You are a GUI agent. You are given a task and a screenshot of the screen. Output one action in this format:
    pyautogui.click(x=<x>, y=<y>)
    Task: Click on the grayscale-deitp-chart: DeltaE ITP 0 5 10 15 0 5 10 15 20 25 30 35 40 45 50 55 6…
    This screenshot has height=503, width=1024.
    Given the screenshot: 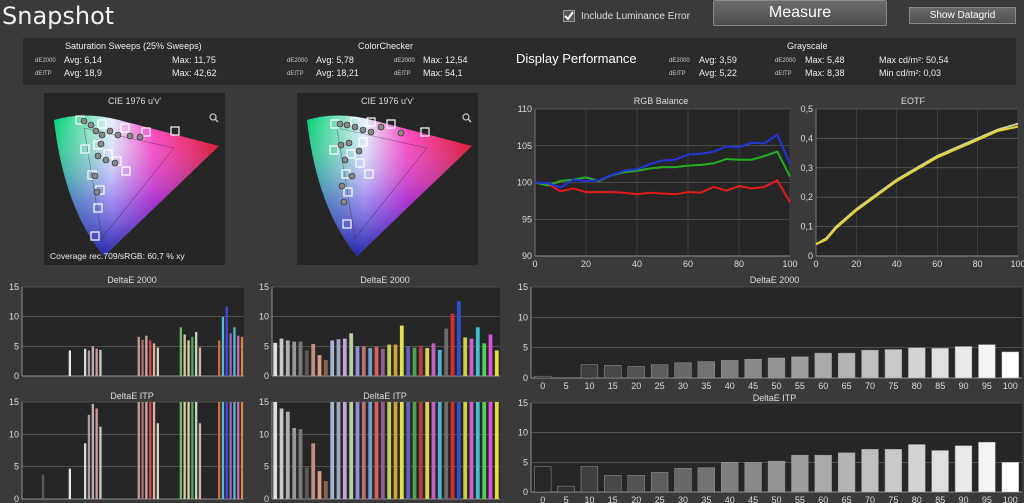 What is the action you would take?
    pyautogui.click(x=764, y=446)
    